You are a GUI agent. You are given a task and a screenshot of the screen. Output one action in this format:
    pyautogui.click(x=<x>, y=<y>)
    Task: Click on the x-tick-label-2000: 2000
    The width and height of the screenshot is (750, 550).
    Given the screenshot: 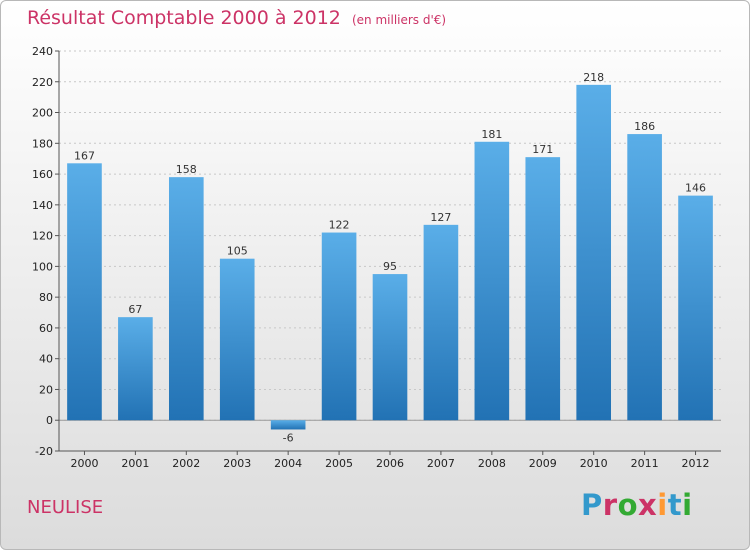 What is the action you would take?
    pyautogui.click(x=84, y=463)
    